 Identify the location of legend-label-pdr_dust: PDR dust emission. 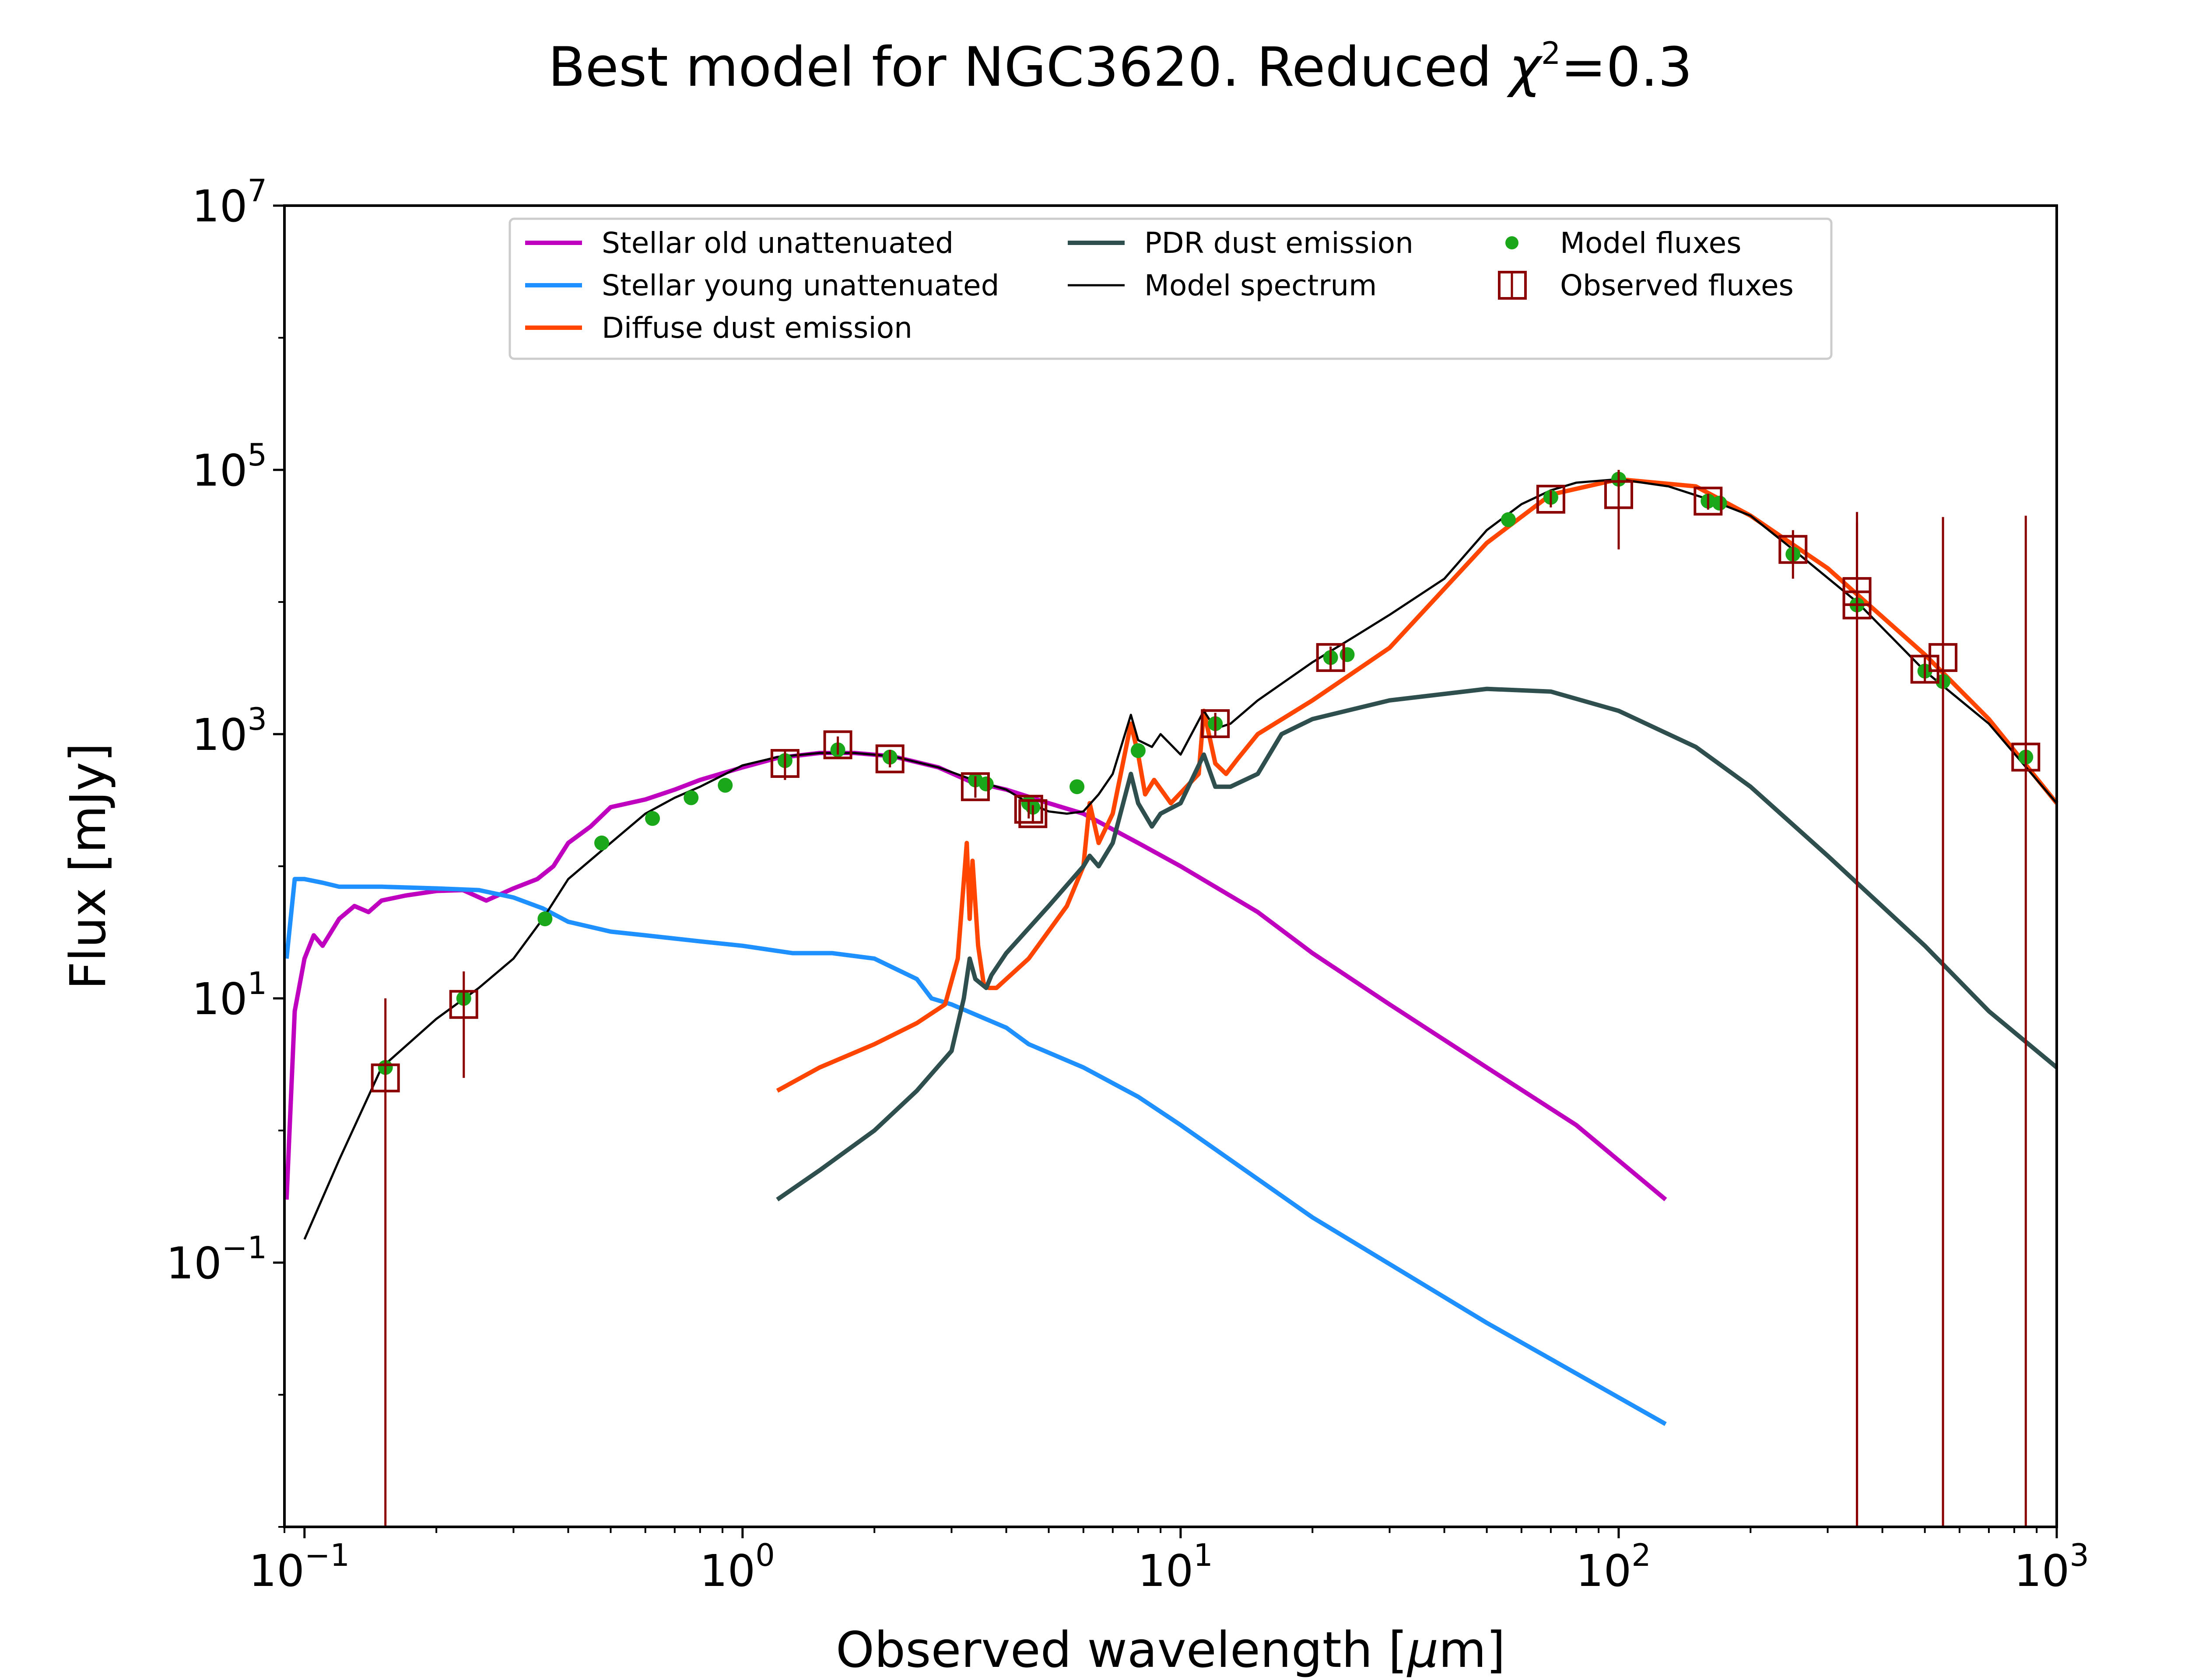
(1278, 243).